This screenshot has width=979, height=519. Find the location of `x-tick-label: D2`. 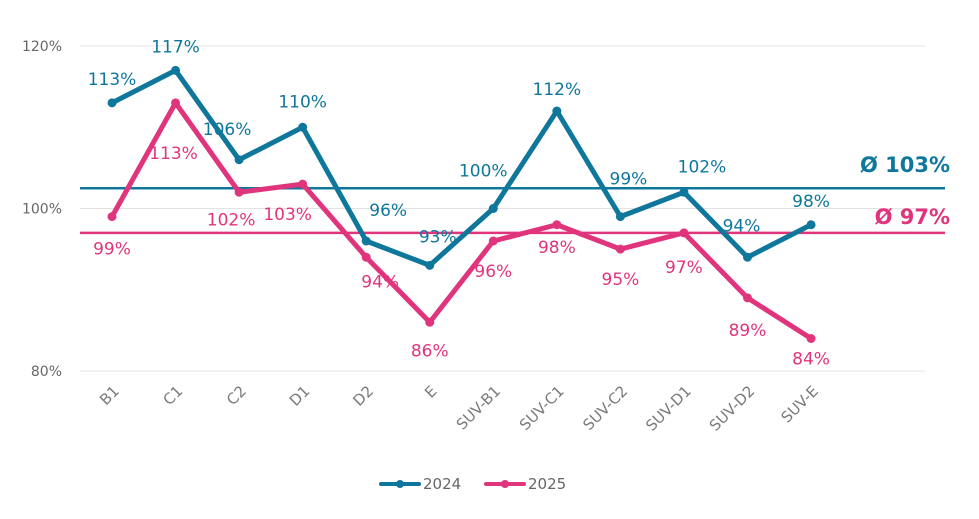

x-tick-label: D2 is located at coordinates (363, 396).